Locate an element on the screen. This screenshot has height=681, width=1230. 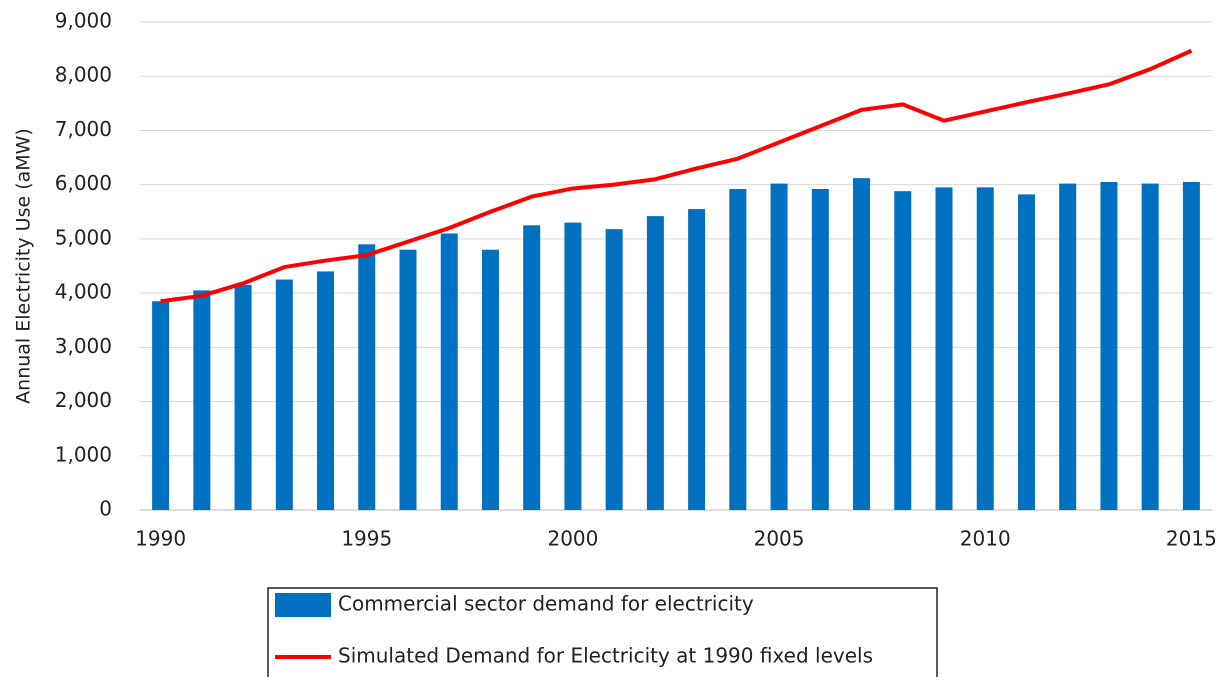
x-tick-label: 2000 is located at coordinates (572, 539).